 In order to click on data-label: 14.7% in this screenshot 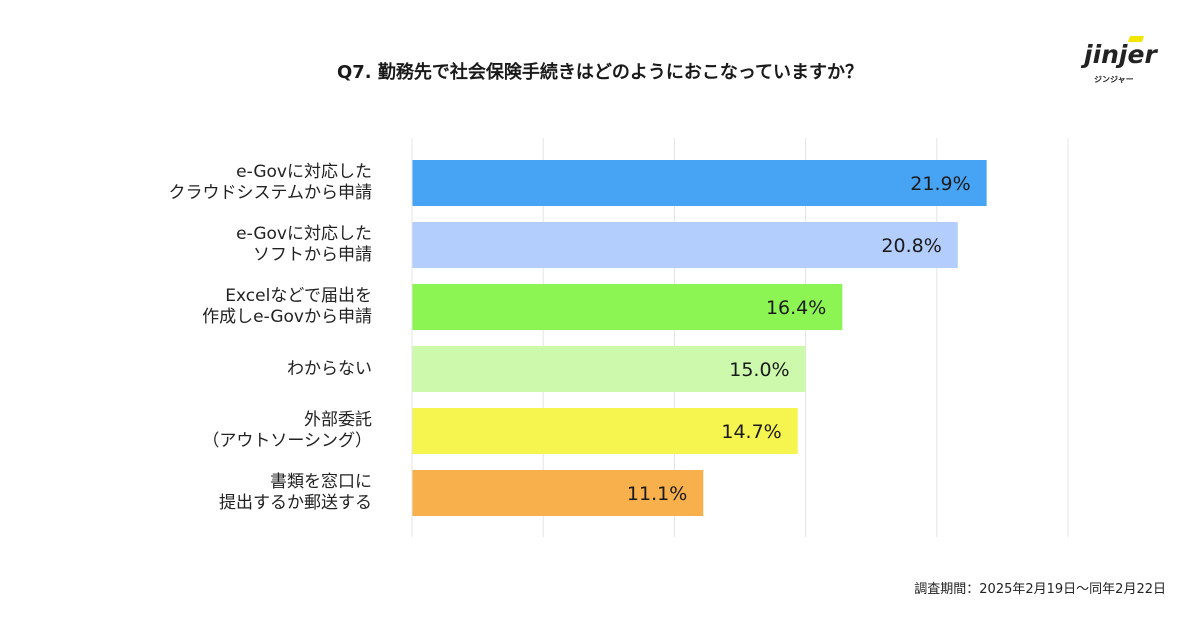, I will do `click(751, 432)`.